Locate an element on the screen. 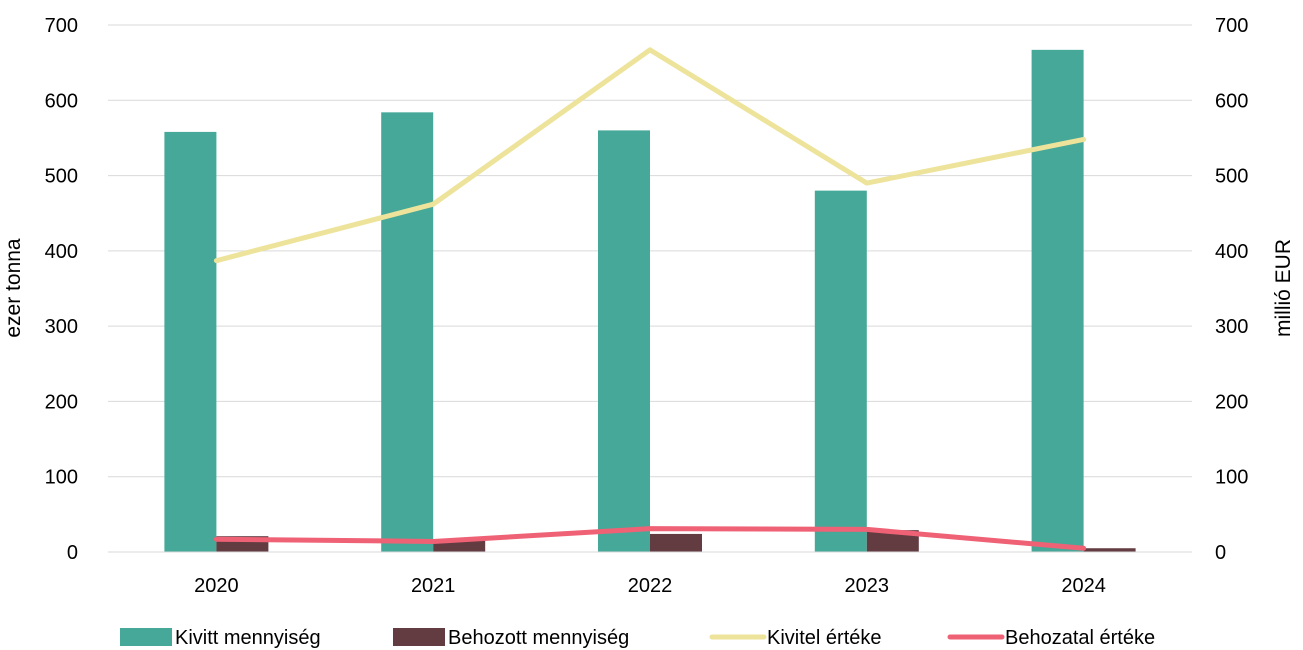  line-behozatal-erteke is located at coordinates (650, 538).